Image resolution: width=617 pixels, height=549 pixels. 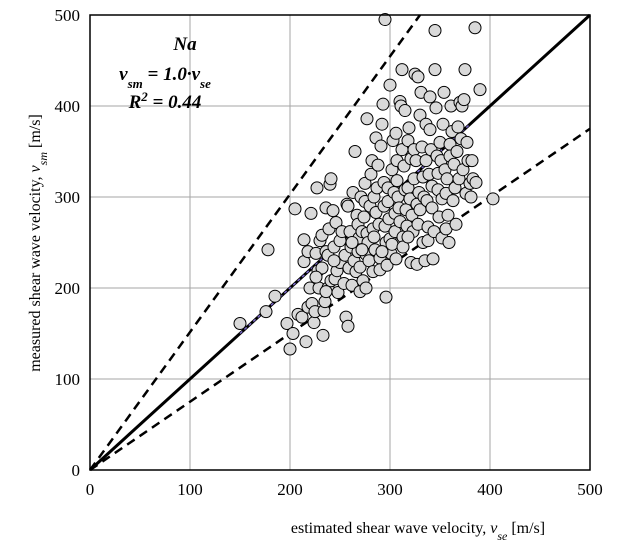 I want to click on annotation-box: Na vsm = 1.0·vse R2 = 0.44, so click(x=165, y=73).